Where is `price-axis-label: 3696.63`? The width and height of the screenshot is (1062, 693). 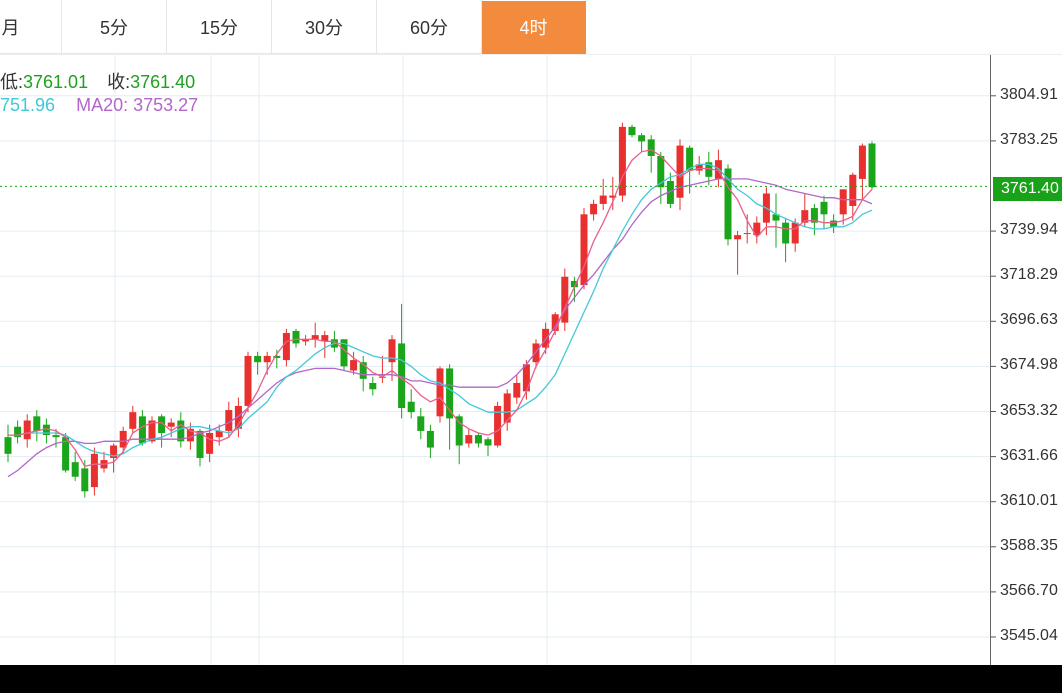
price-axis-label: 3696.63 is located at coordinates (1029, 320).